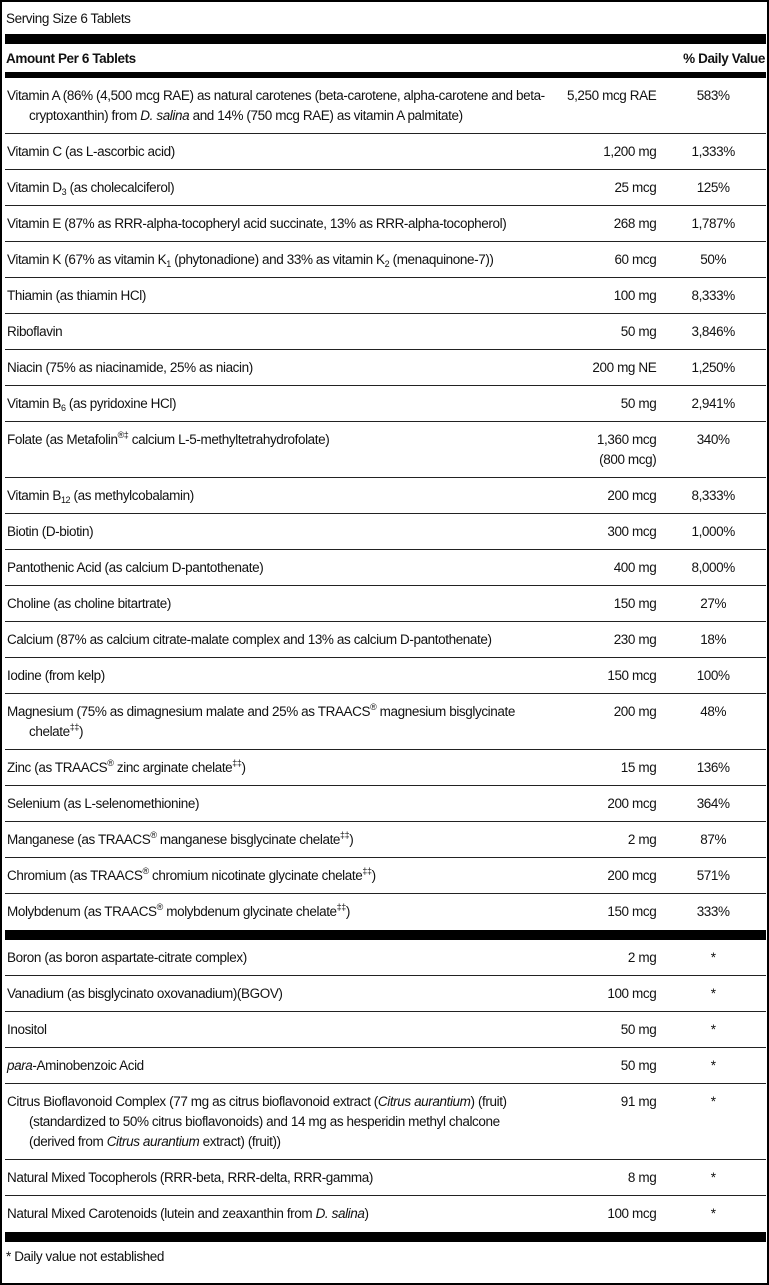 The width and height of the screenshot is (769, 1285). I want to click on name-segment: magnesium bisglycinate chelate, so click(272, 721).